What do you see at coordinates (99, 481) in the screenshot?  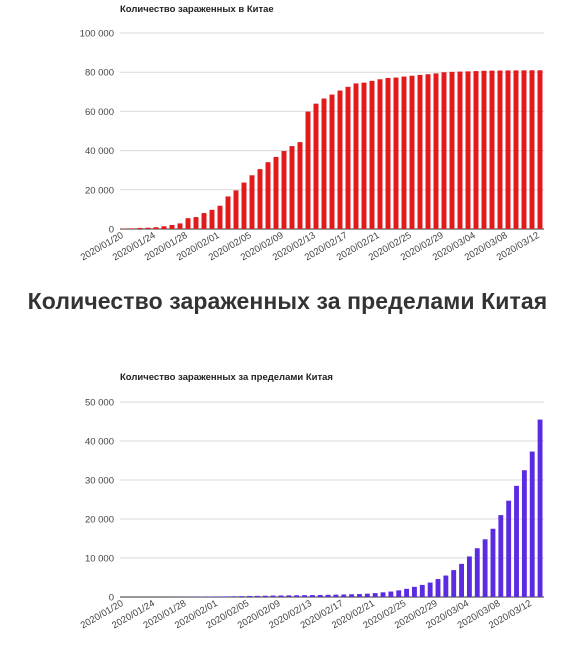 I see `y-tick-label: 30 000` at bounding box center [99, 481].